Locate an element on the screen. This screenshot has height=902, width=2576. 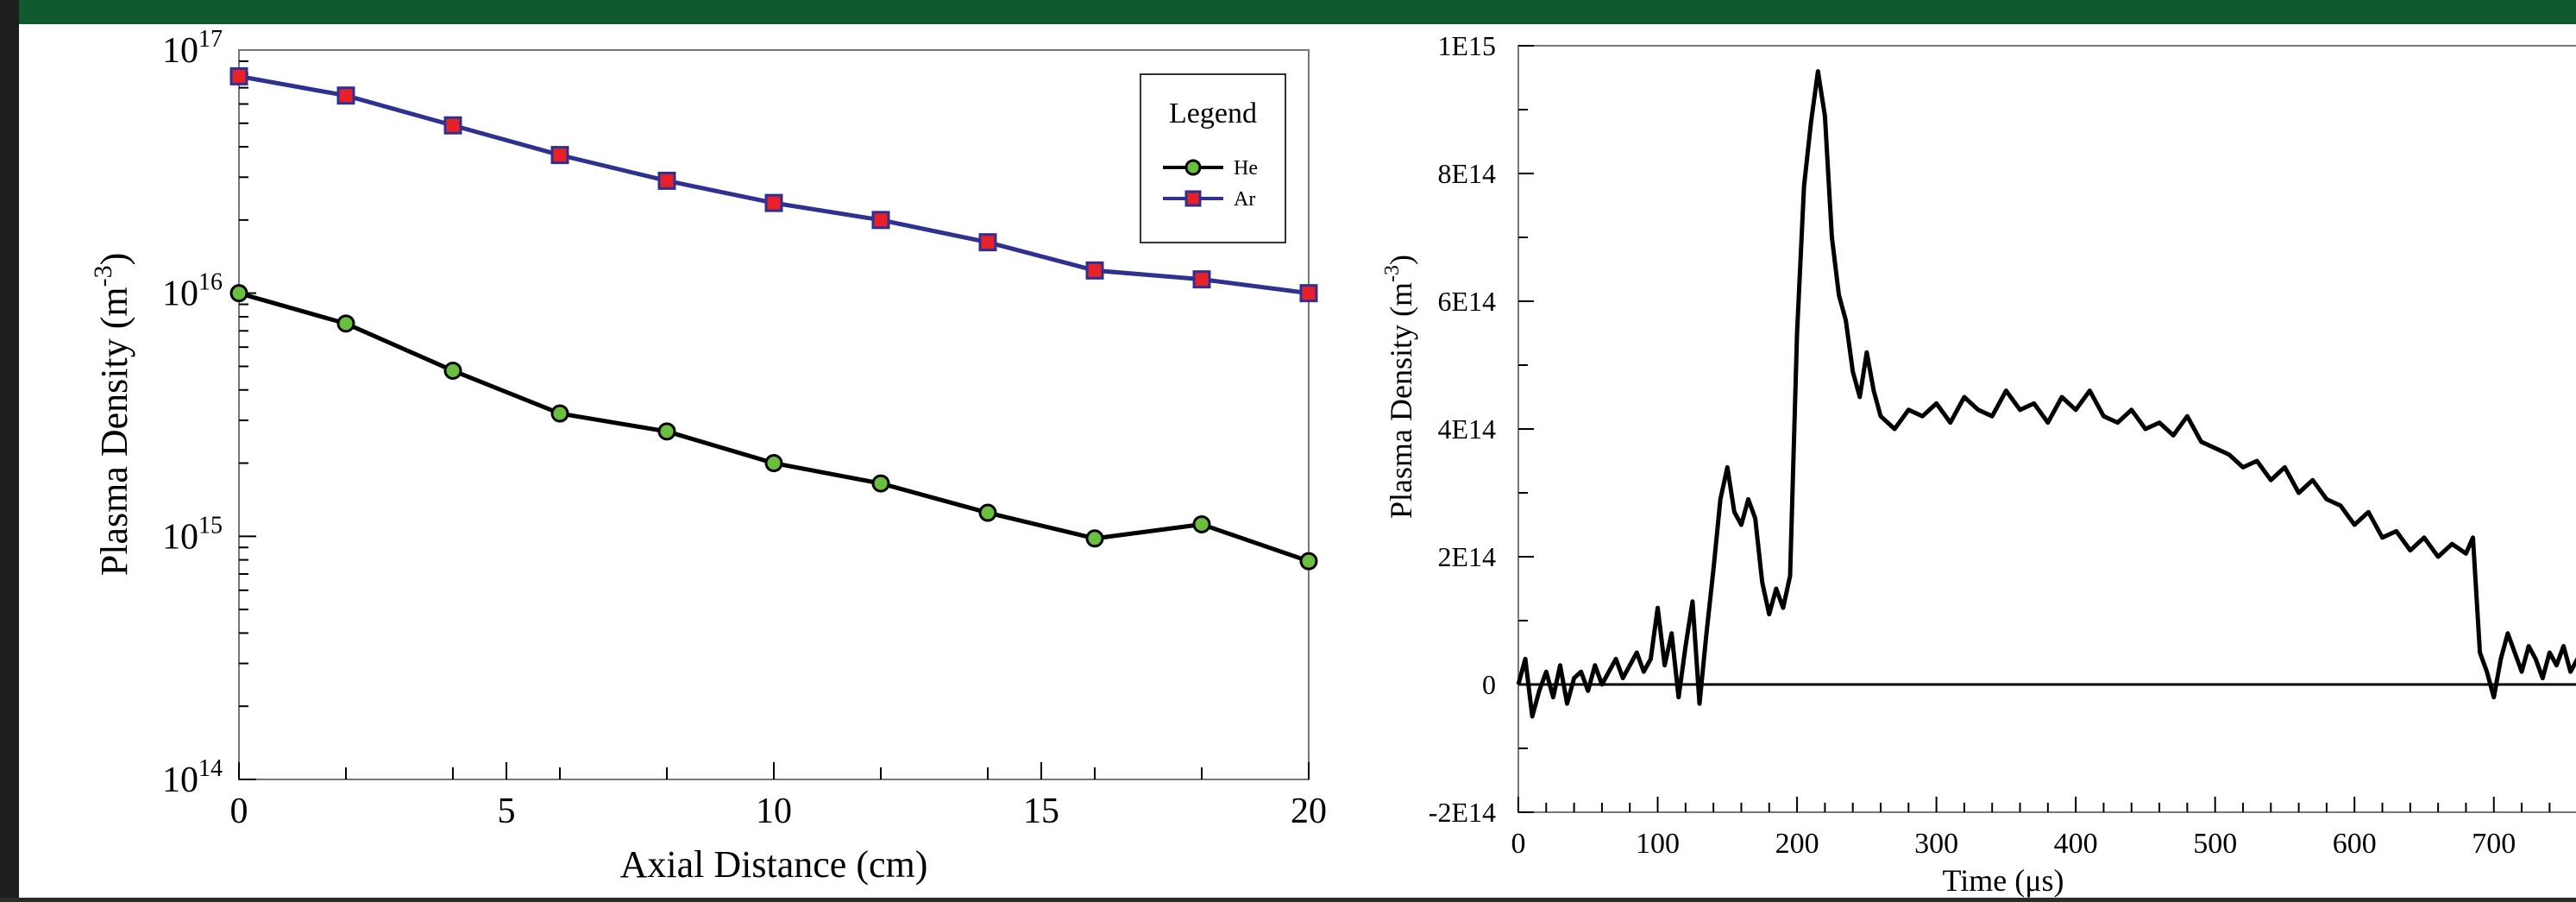
y-tick-labels-right: -2E14 0 2E14 4E14 6E14 8E14 1E15 is located at coordinates (1462, 429).